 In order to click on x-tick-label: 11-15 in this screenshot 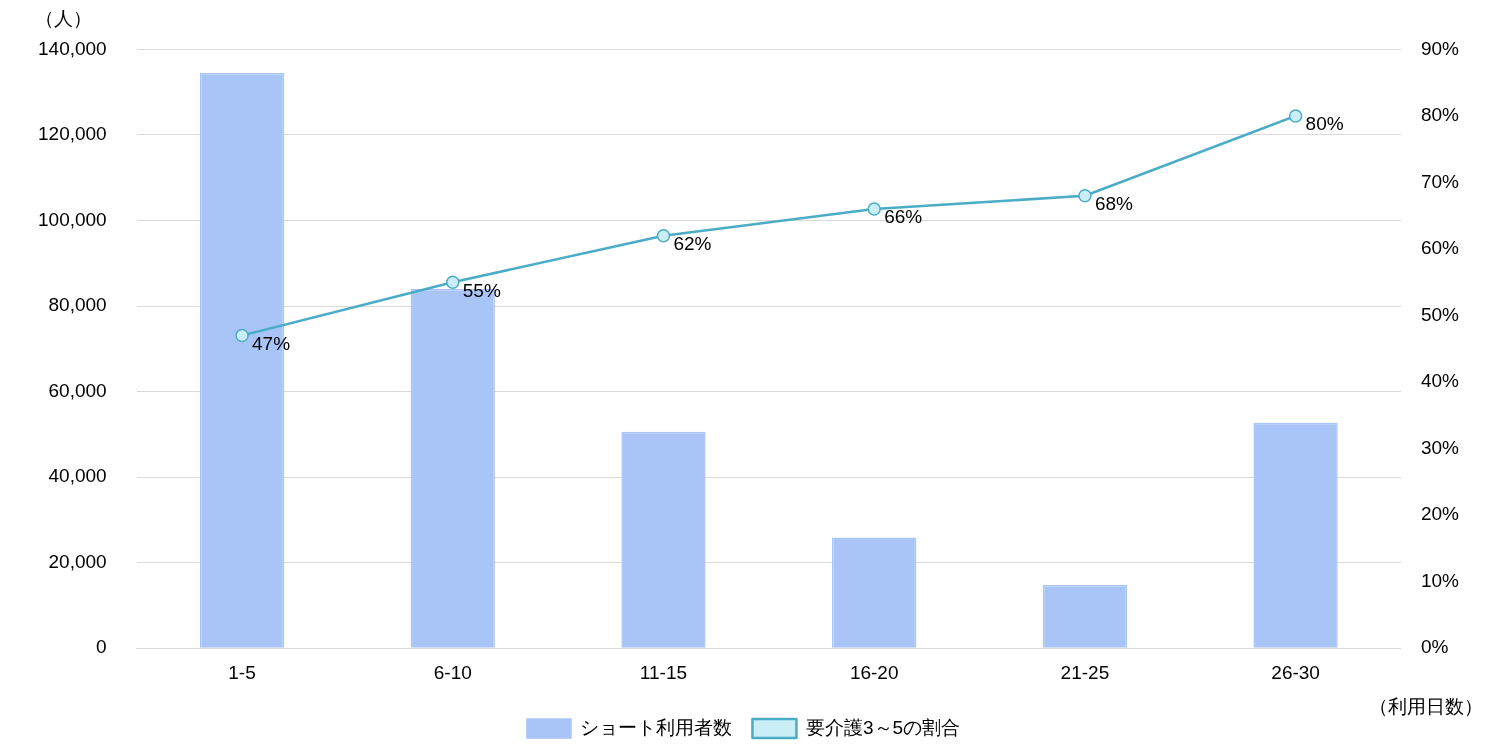, I will do `click(663, 672)`.